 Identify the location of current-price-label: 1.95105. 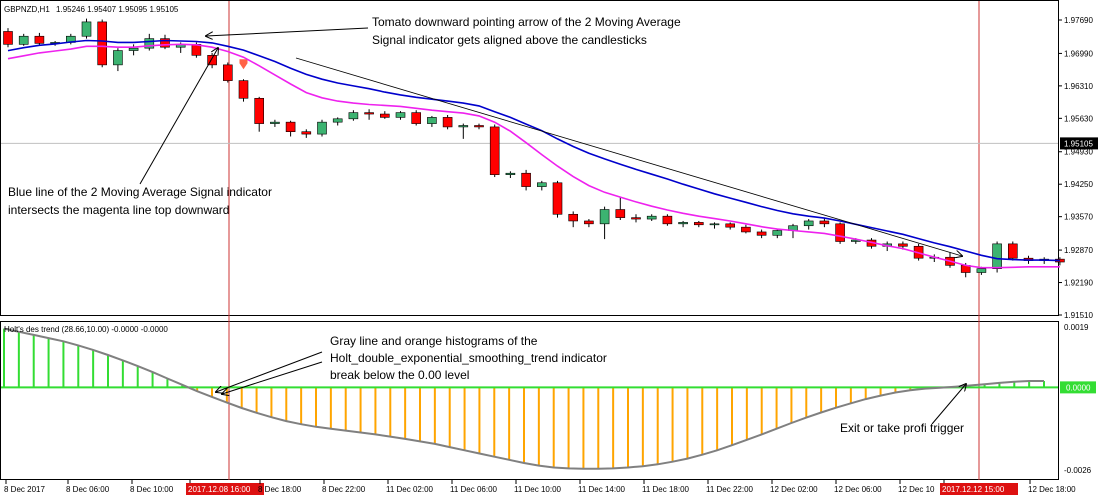
(1078, 143).